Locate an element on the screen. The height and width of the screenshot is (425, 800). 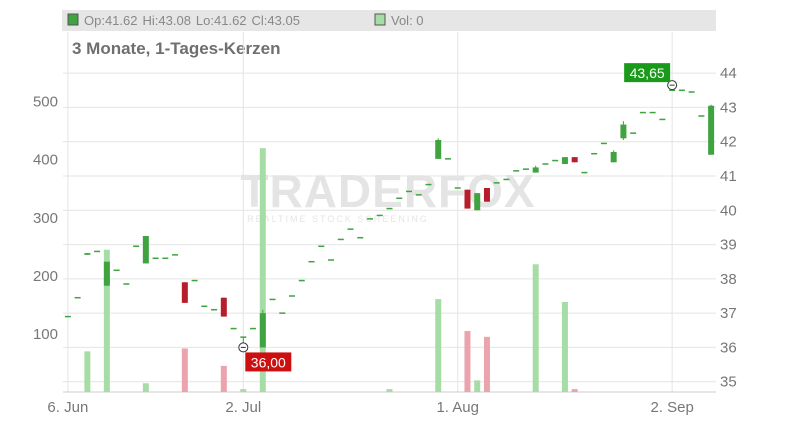
traderfox-watermark: TRADERFOX REALTIME STOCK SCREENING is located at coordinates (387, 194).